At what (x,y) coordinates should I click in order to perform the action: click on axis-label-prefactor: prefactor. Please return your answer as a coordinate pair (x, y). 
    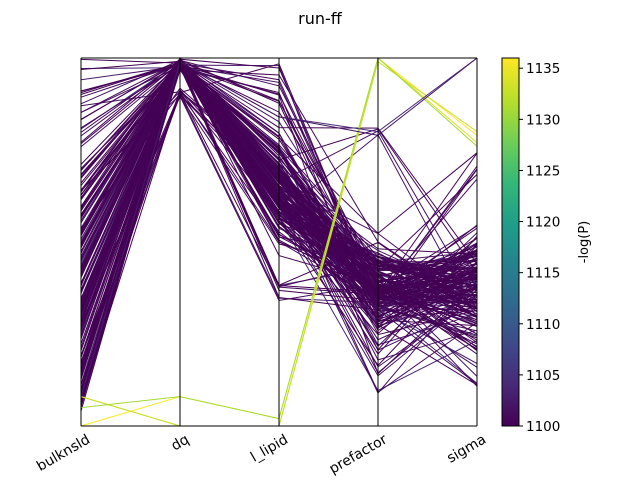
    Looking at the image, I should click on (359, 454).